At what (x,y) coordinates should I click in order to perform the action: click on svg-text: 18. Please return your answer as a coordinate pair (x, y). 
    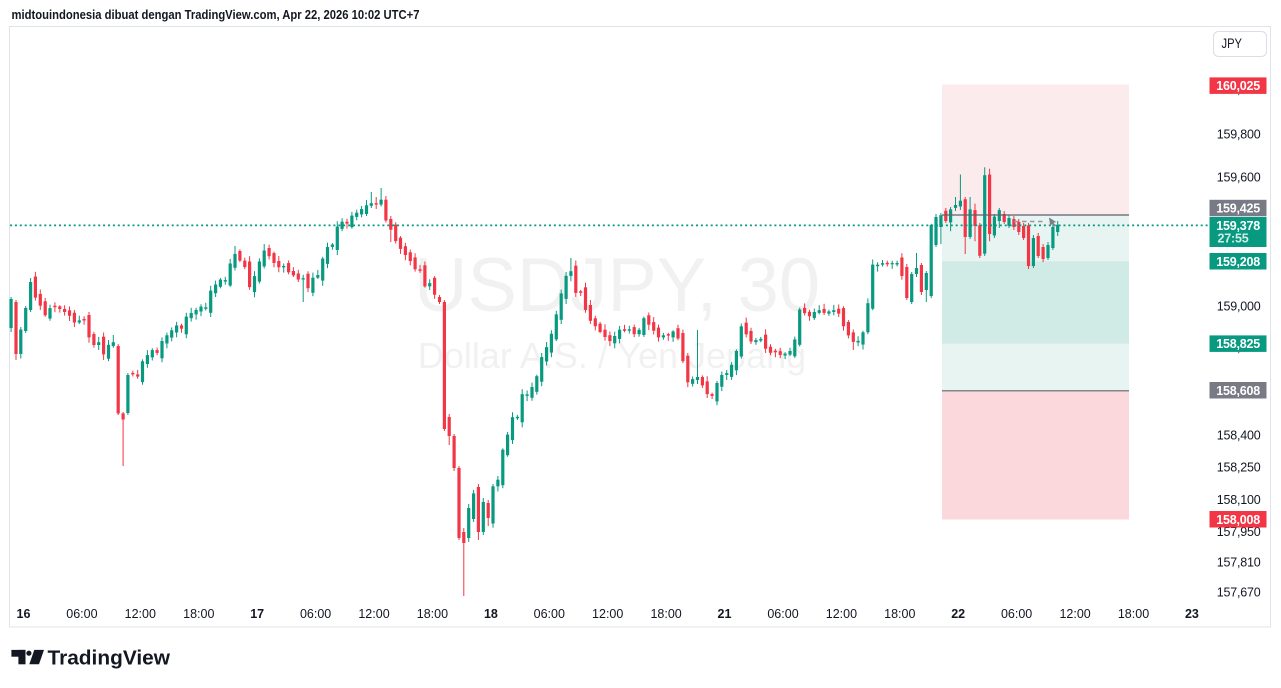
    Looking at the image, I should click on (491, 614).